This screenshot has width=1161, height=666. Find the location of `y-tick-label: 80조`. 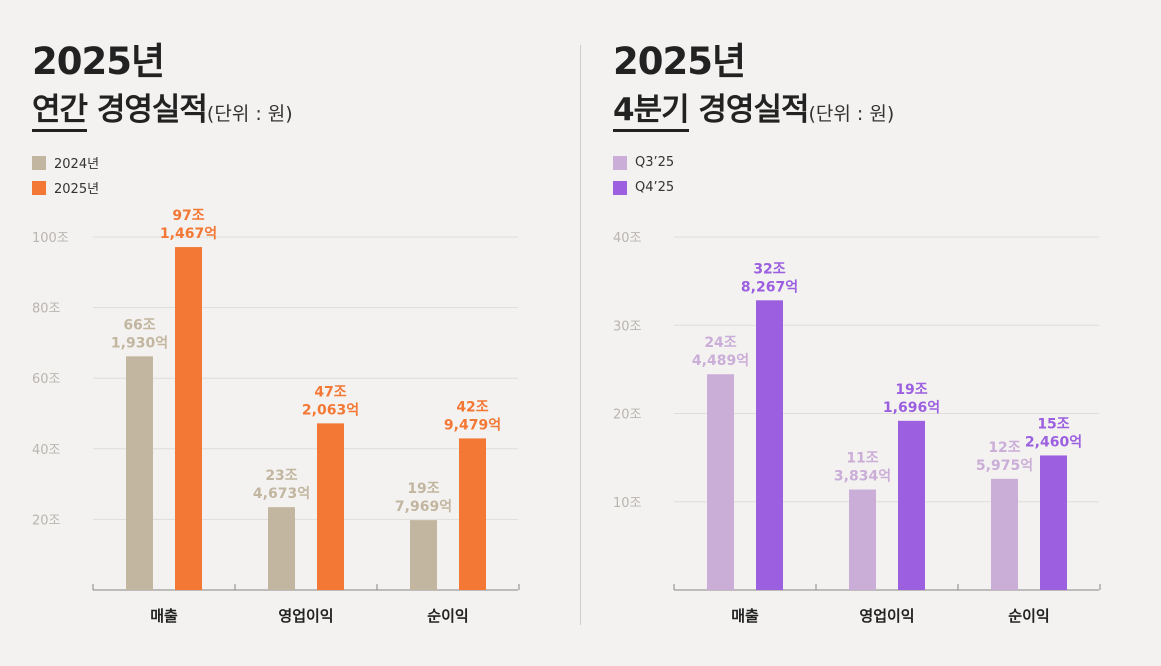

y-tick-label: 80조 is located at coordinates (46, 309).